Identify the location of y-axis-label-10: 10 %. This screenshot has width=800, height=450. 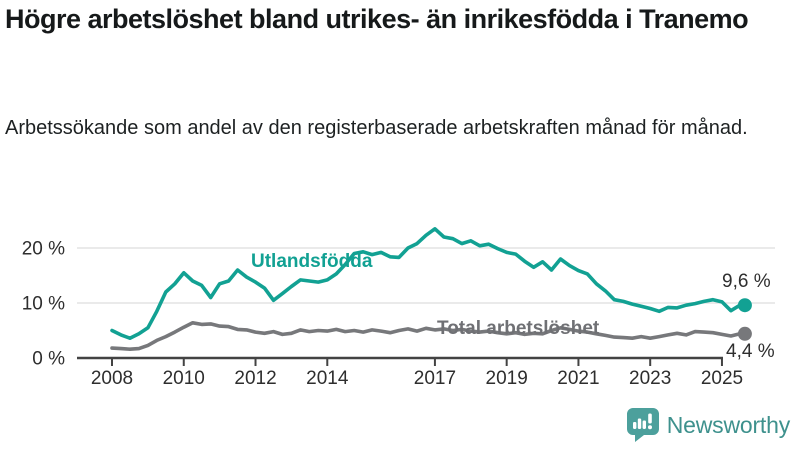
(43, 304).